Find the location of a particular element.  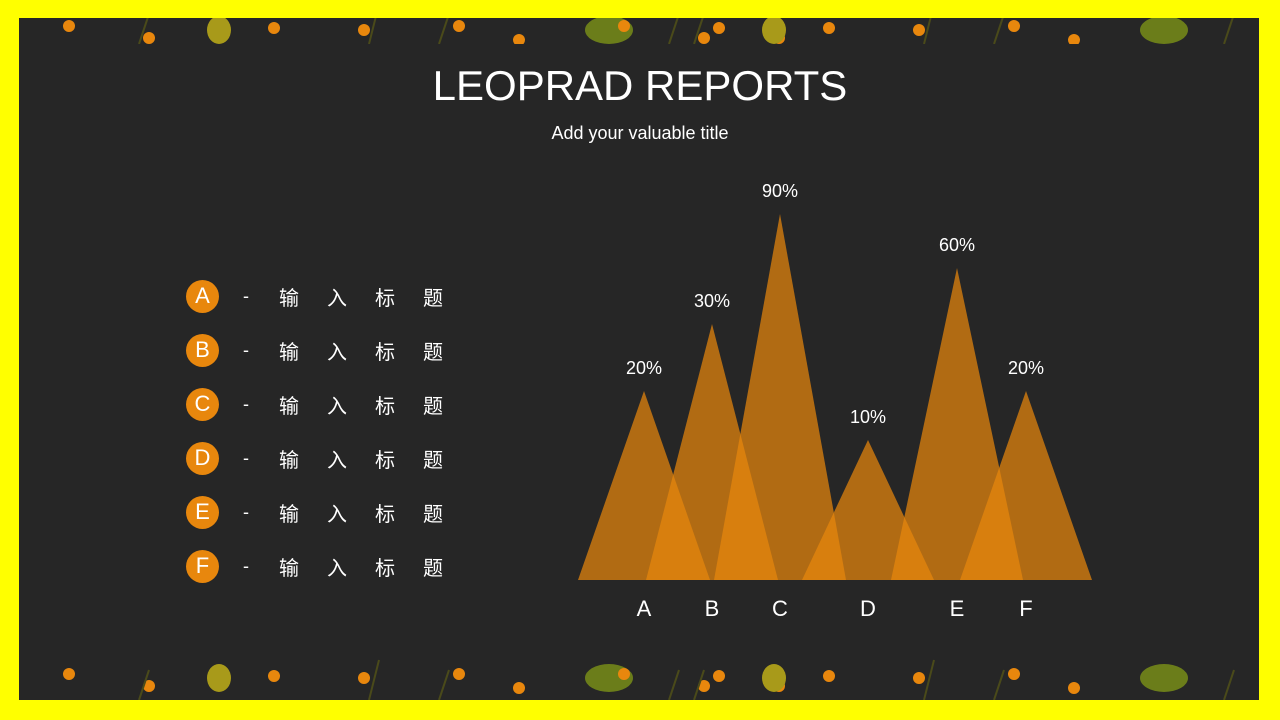

legend-item: E - 输入标题 is located at coordinates (328, 512).